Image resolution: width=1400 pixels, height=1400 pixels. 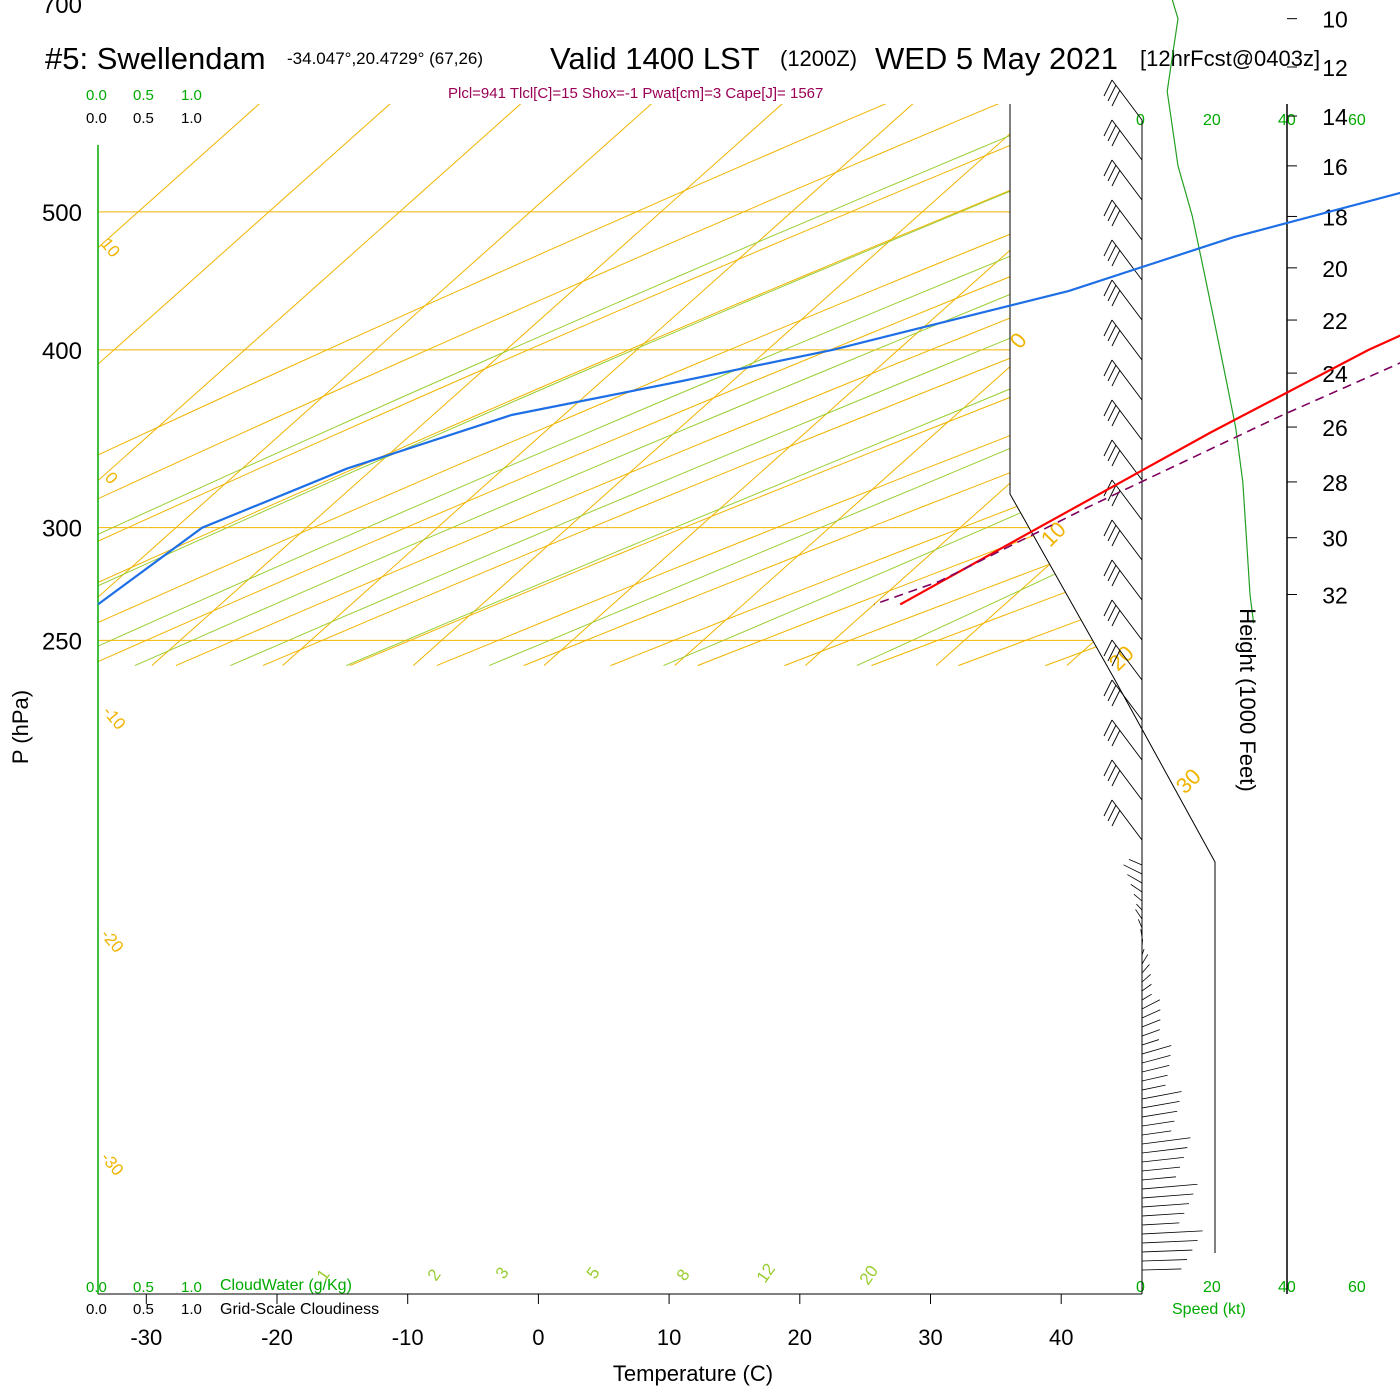 What do you see at coordinates (818, 58) in the screenshot?
I see `utc-time: (1200Z)` at bounding box center [818, 58].